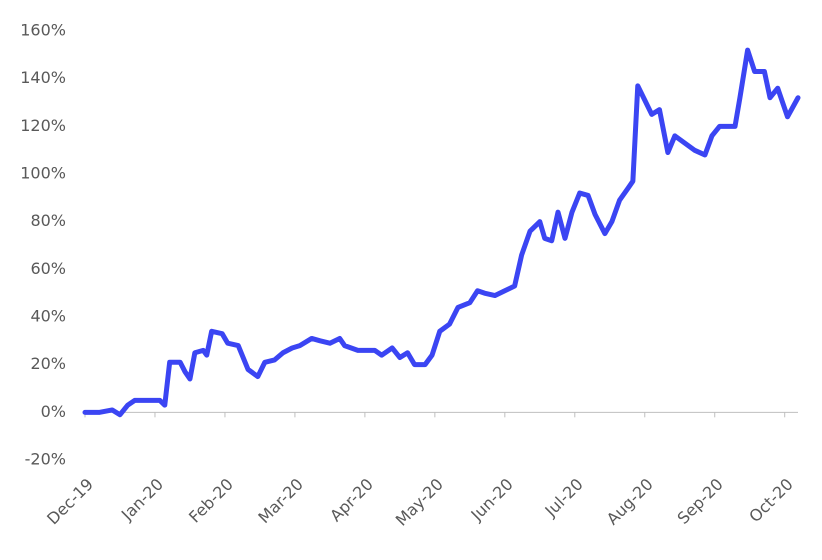 The width and height of the screenshot is (822, 560). I want to click on x-tick-label: Jun-20, so click(492, 500).